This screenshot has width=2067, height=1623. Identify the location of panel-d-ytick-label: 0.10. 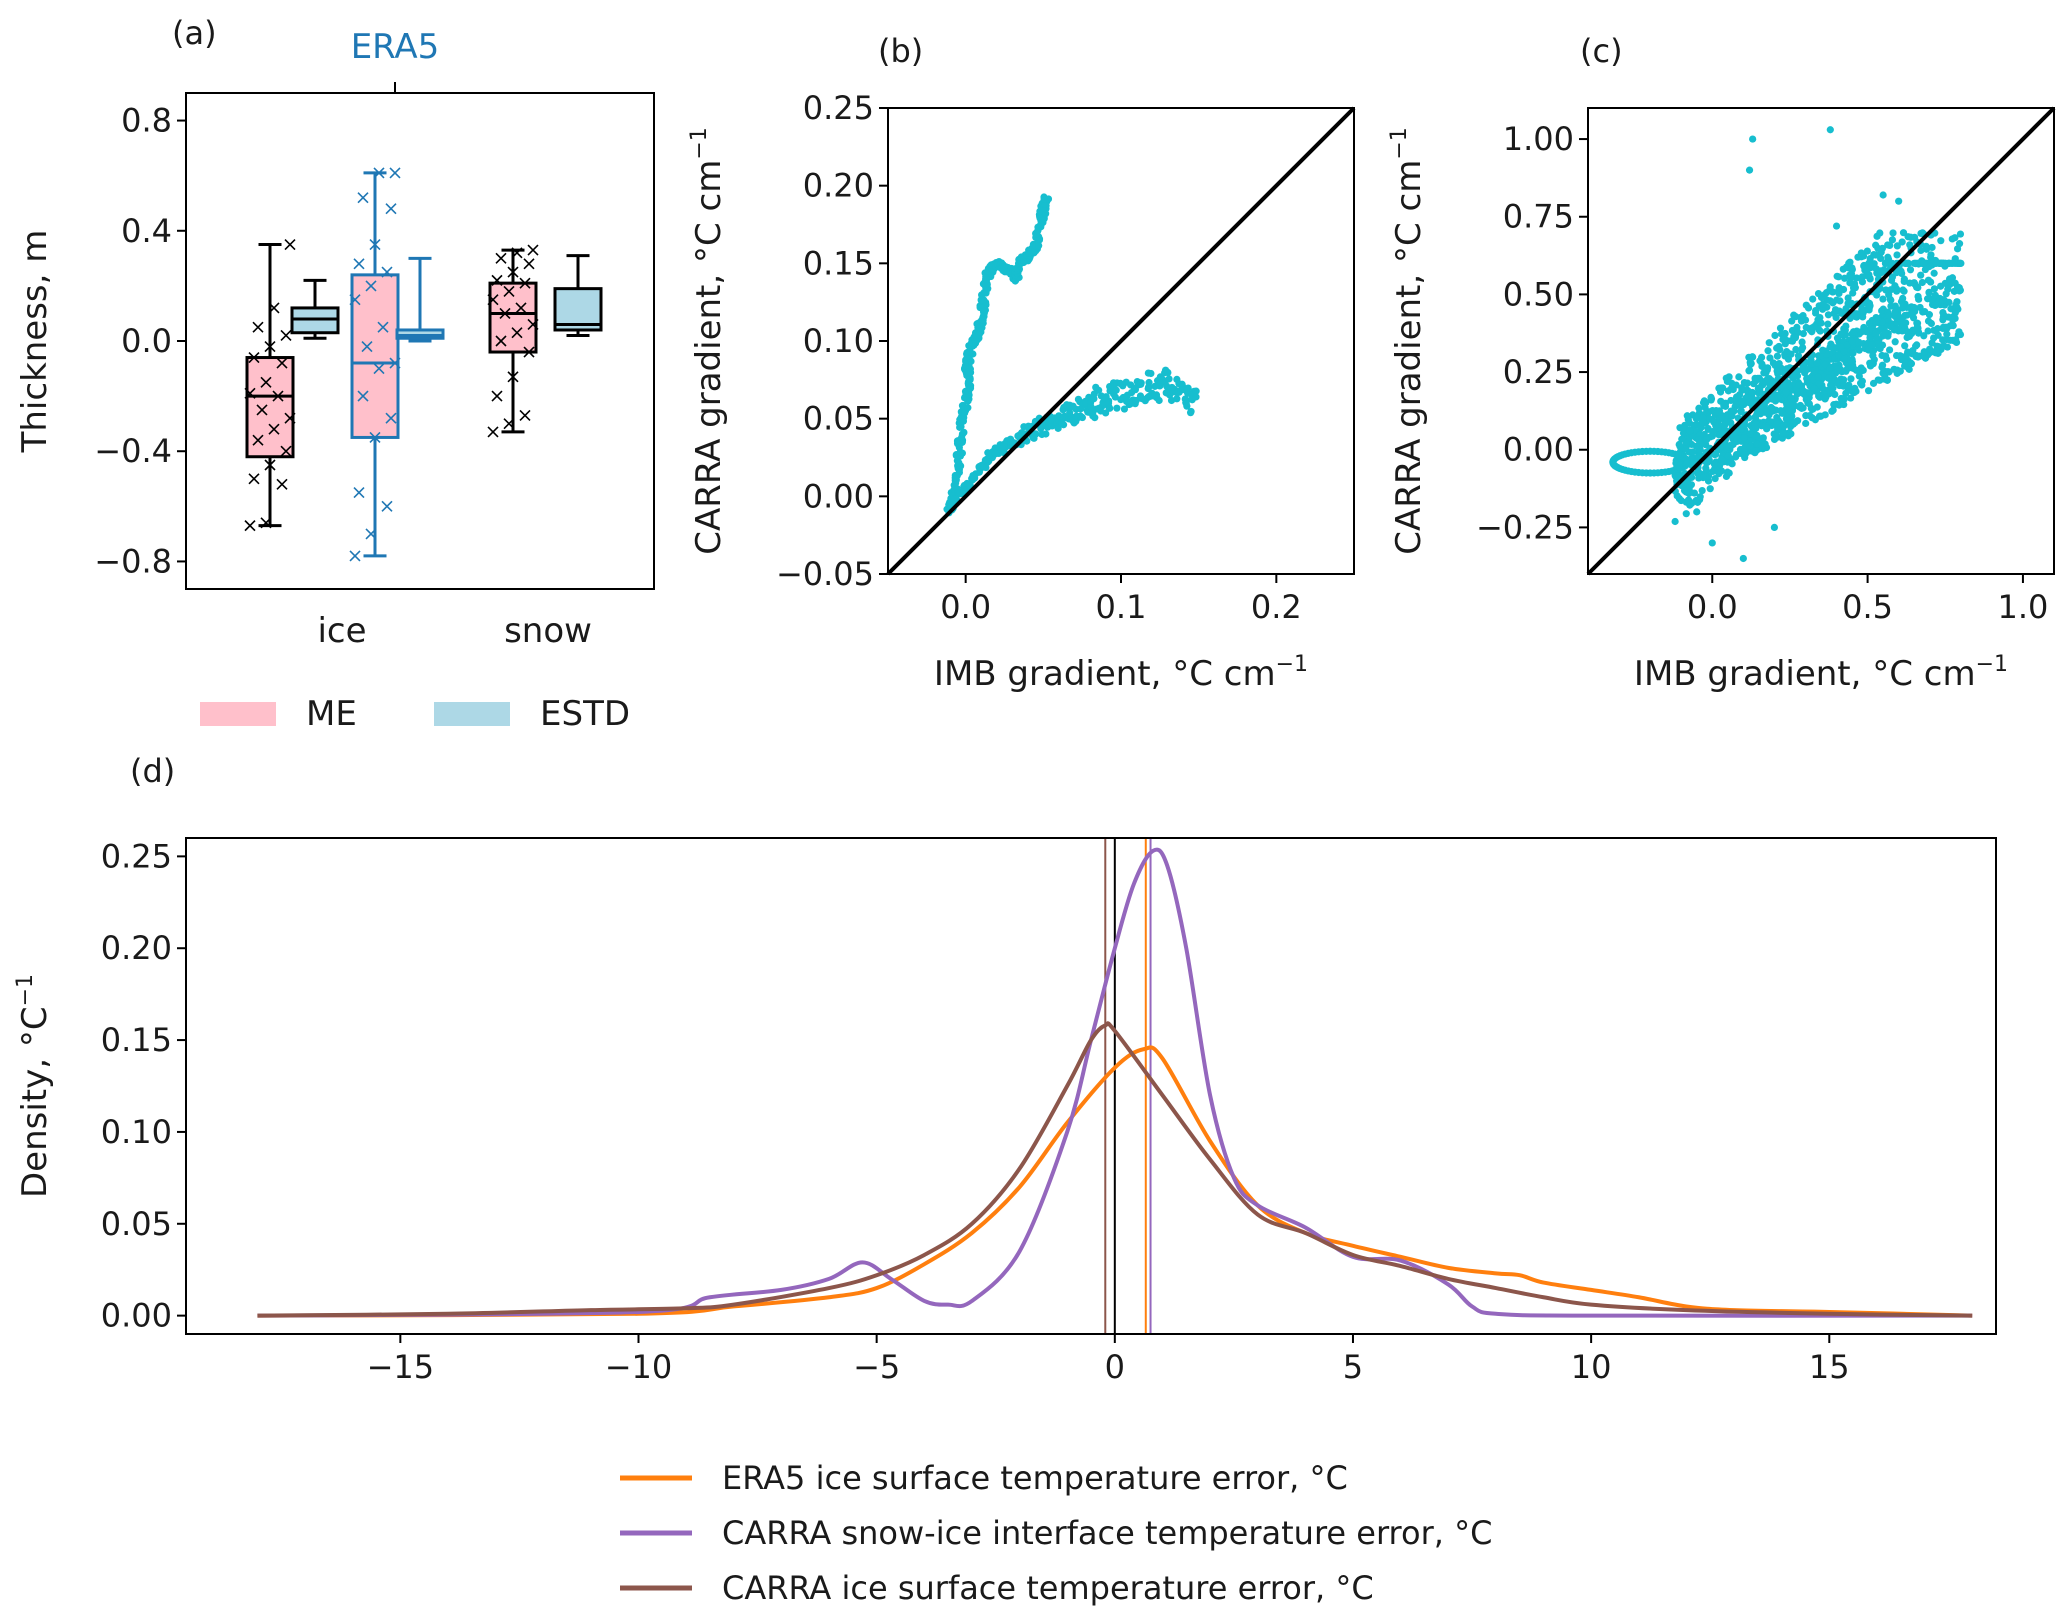
(136, 1132).